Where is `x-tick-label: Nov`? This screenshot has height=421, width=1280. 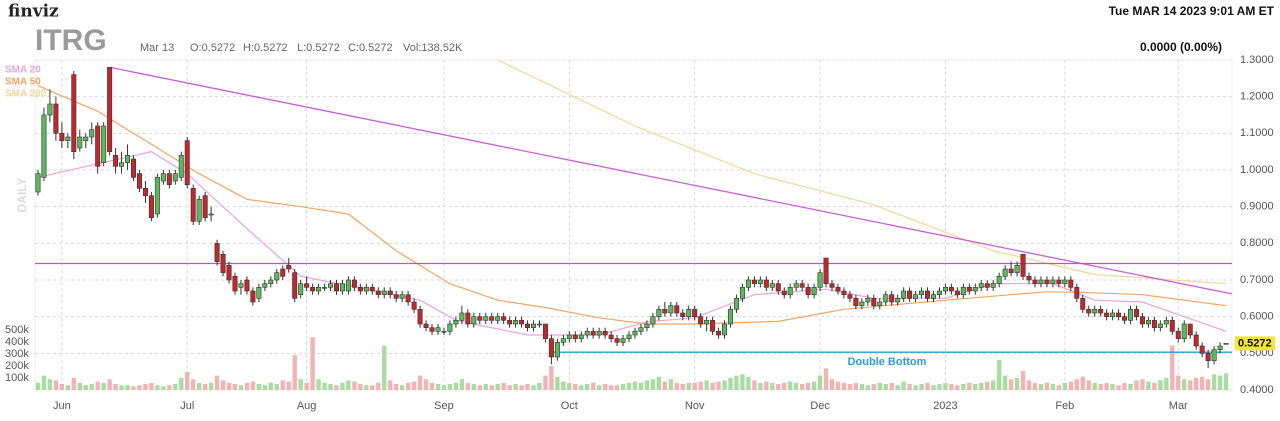
x-tick-label: Nov is located at coordinates (695, 406).